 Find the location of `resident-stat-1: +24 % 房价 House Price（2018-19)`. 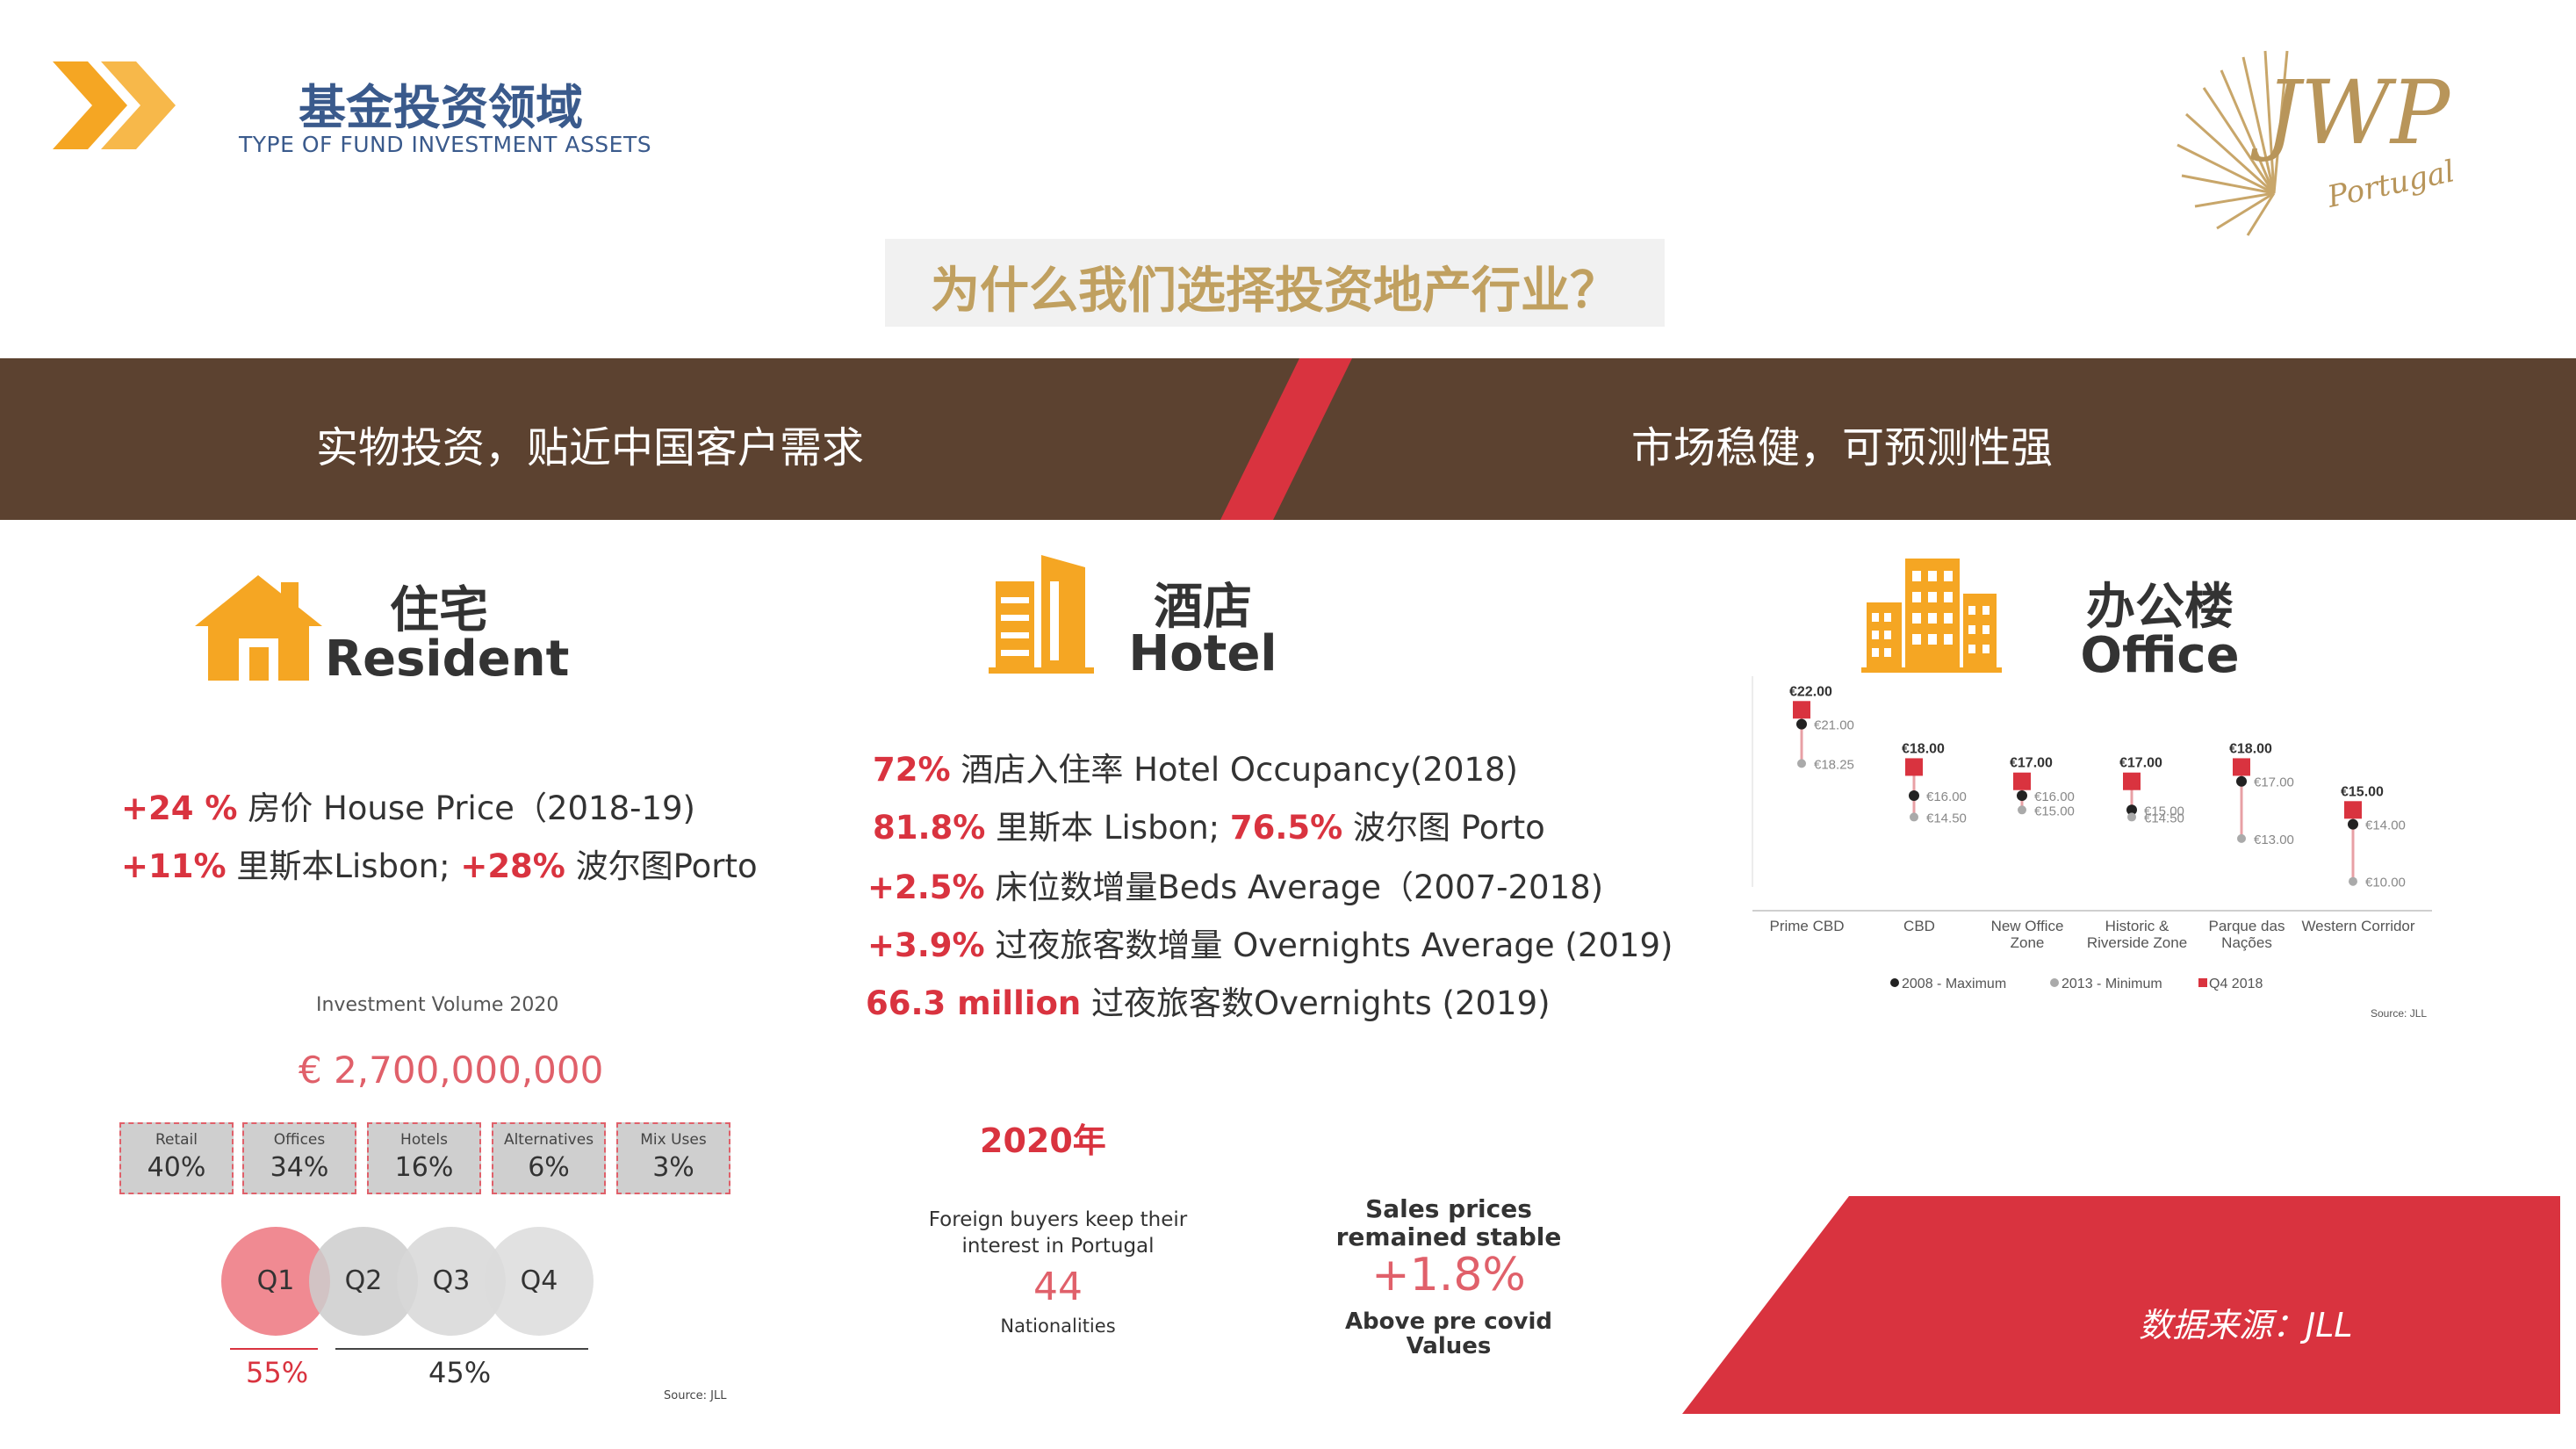

resident-stat-1: +24 % 房价 House Price（2018-19) is located at coordinates (408, 805).